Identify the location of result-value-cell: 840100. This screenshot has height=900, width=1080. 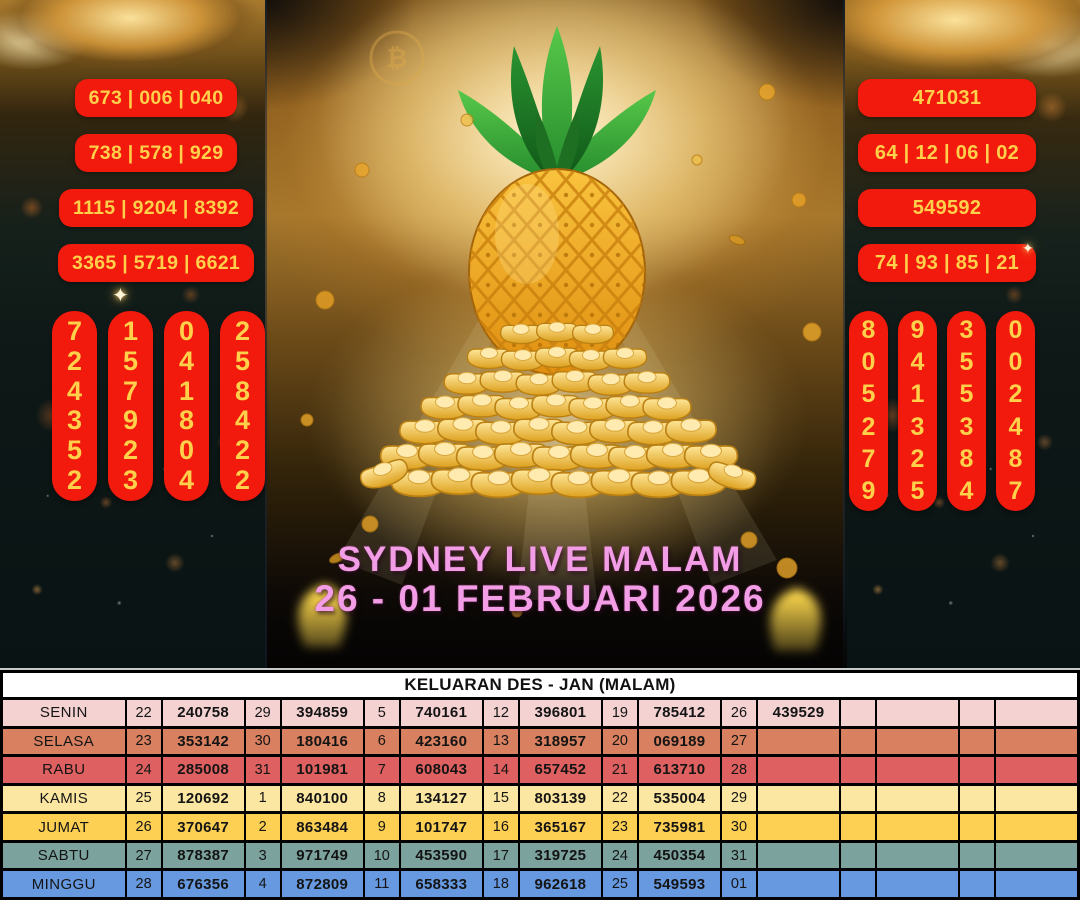
(321, 797).